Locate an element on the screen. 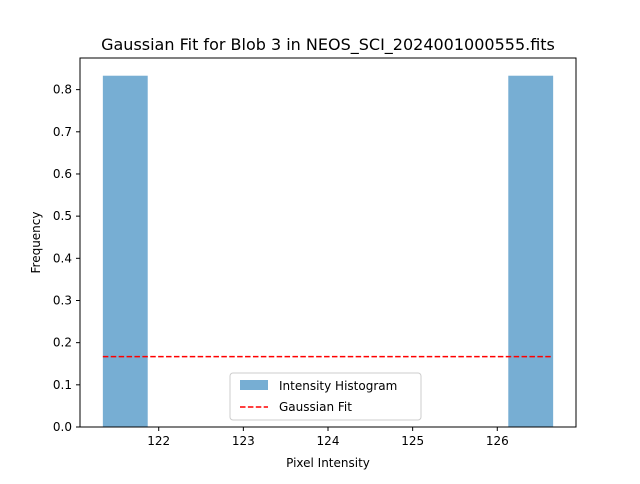 The height and width of the screenshot is (484, 640). y-tick-label-0.4: 0.4 is located at coordinates (62, 258).